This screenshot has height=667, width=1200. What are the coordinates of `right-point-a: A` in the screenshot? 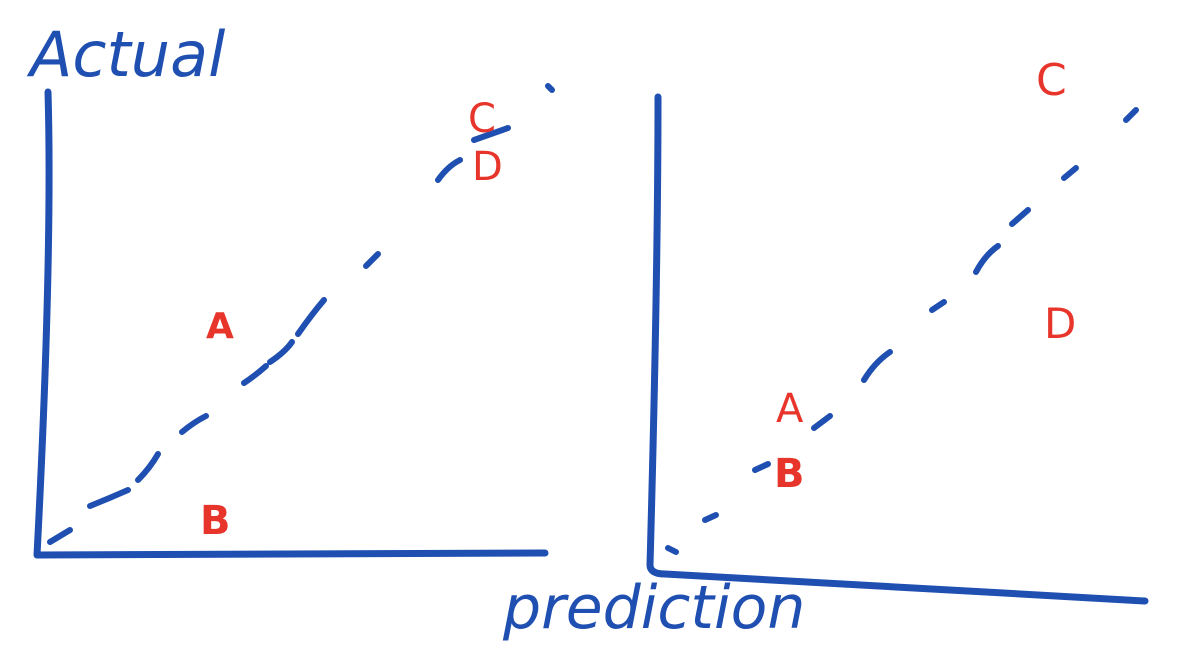 It's located at (790, 409).